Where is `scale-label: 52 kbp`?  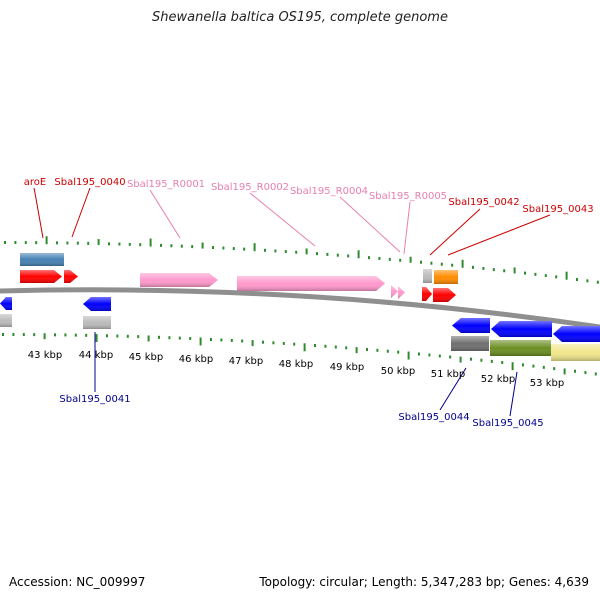
scale-label: 52 kbp is located at coordinates (498, 379).